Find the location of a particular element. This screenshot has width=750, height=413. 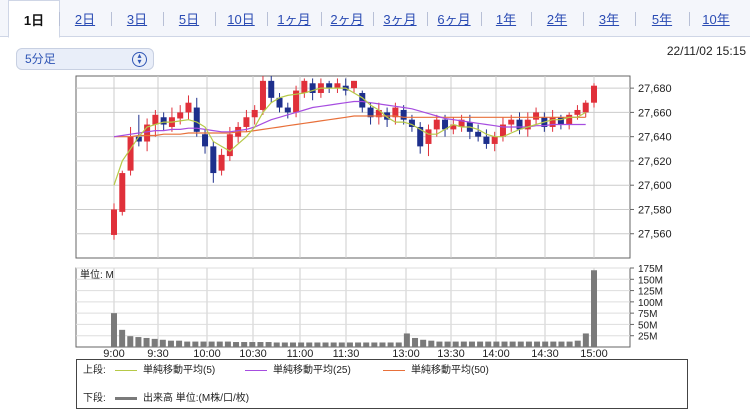

price-tick-label: 27,620 is located at coordinates (655, 162).